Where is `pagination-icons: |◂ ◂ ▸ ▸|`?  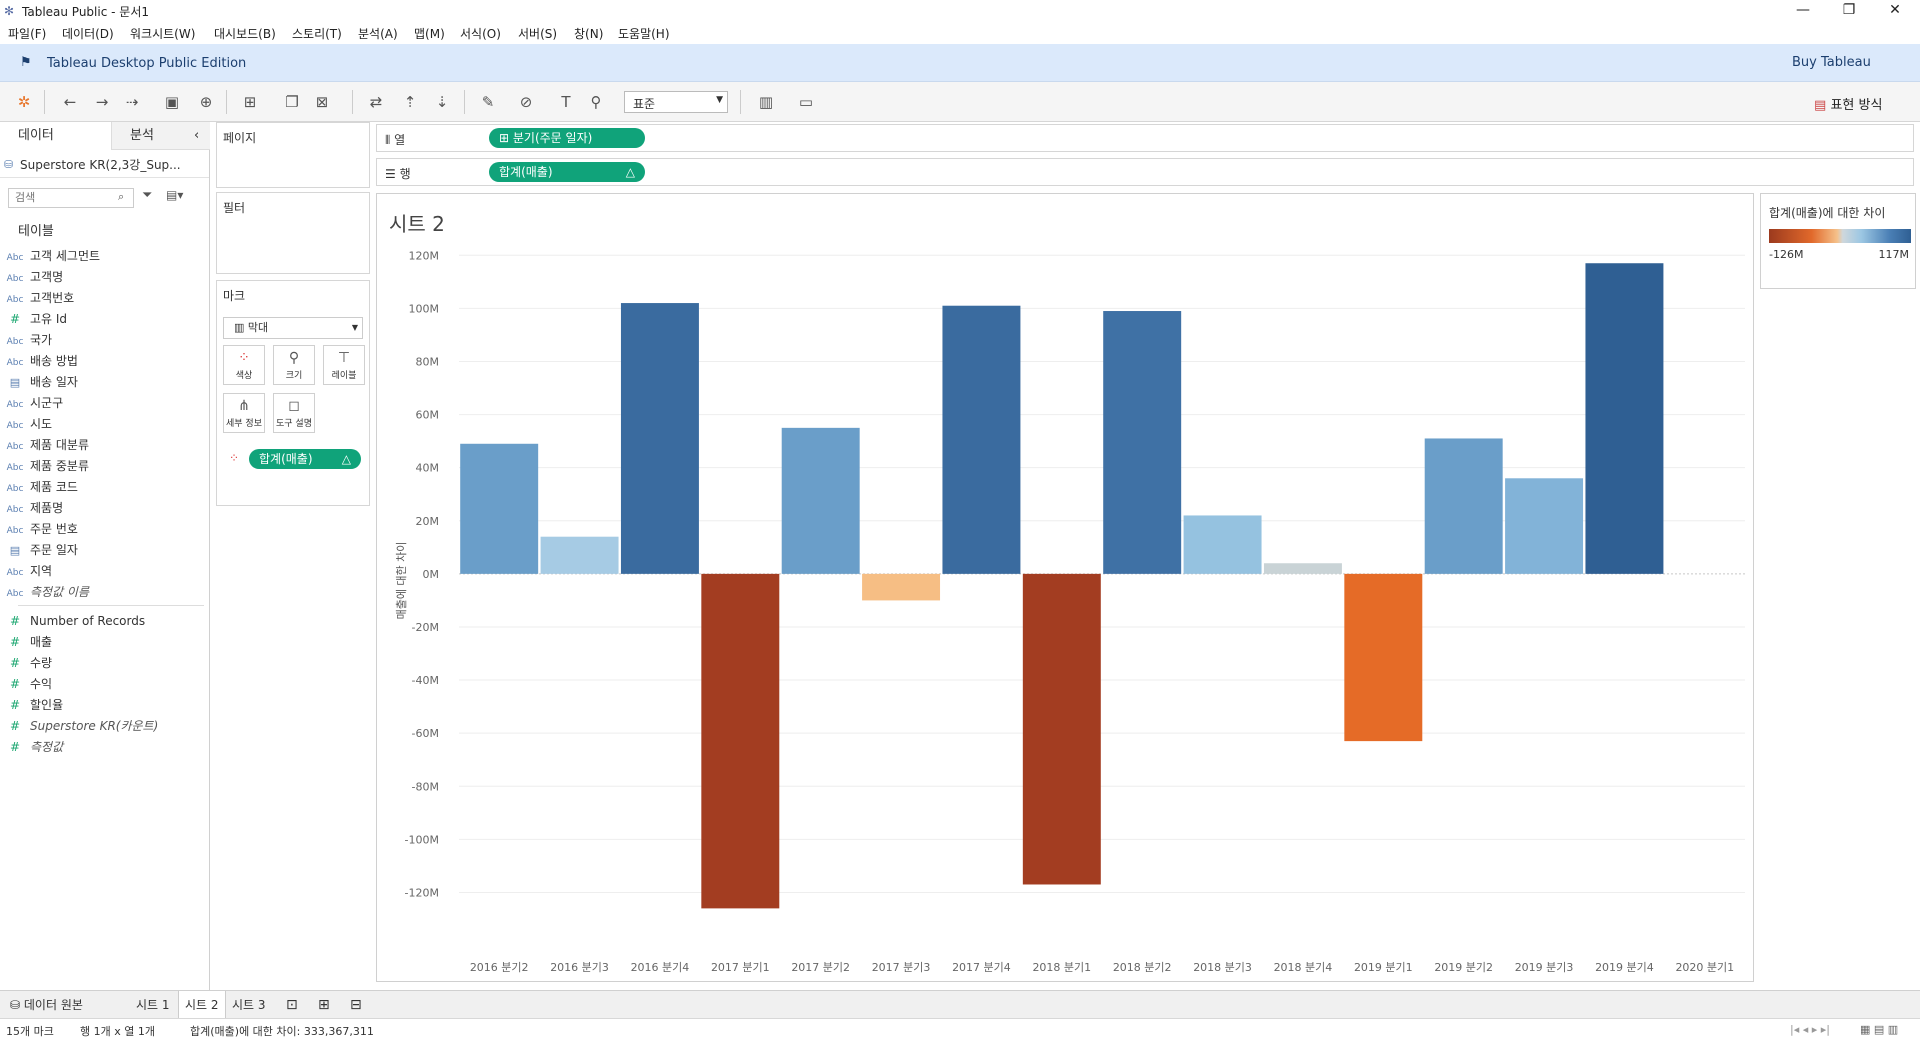
pagination-icons: |◂ ◂ ▸ ▸| is located at coordinates (1810, 1029).